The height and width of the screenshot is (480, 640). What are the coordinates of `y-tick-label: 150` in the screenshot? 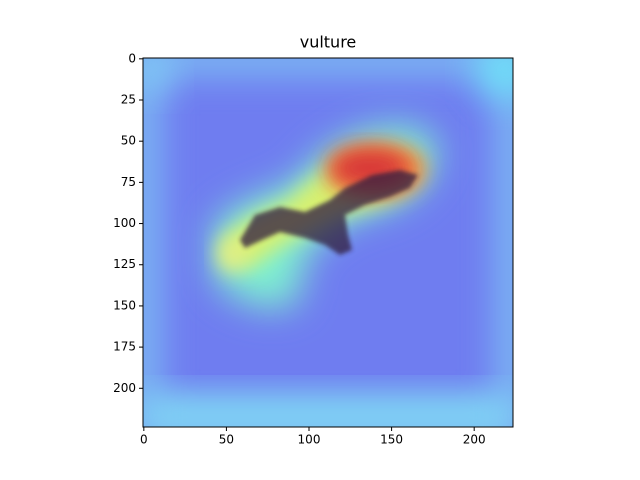 It's located at (124, 305).